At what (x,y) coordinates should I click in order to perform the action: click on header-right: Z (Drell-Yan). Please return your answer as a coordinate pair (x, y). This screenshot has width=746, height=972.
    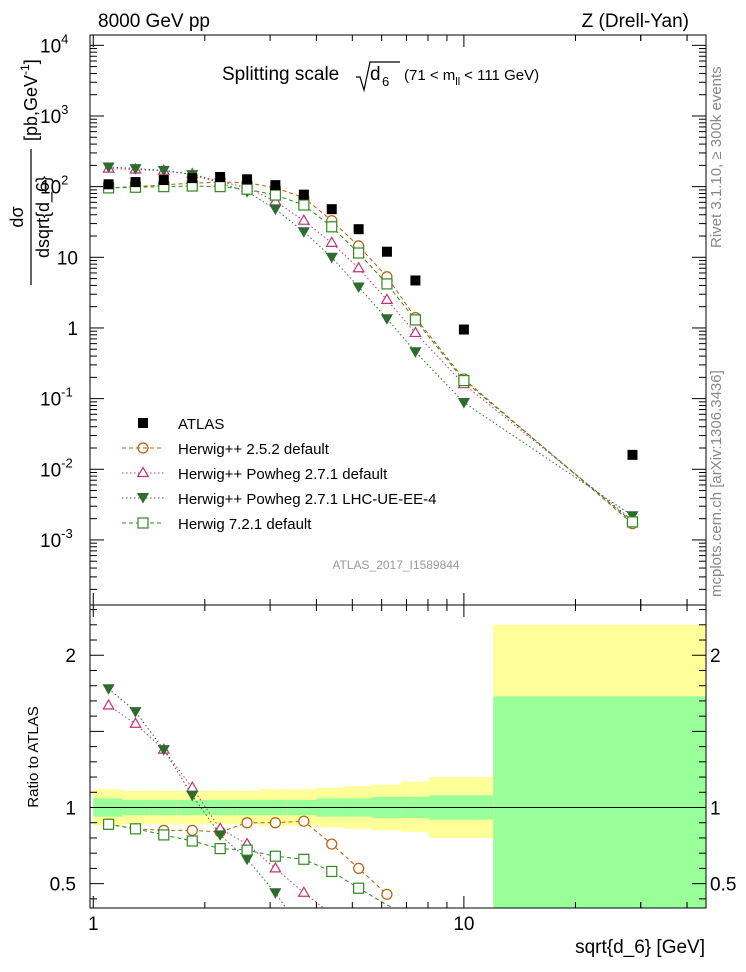
    Looking at the image, I should click on (635, 21).